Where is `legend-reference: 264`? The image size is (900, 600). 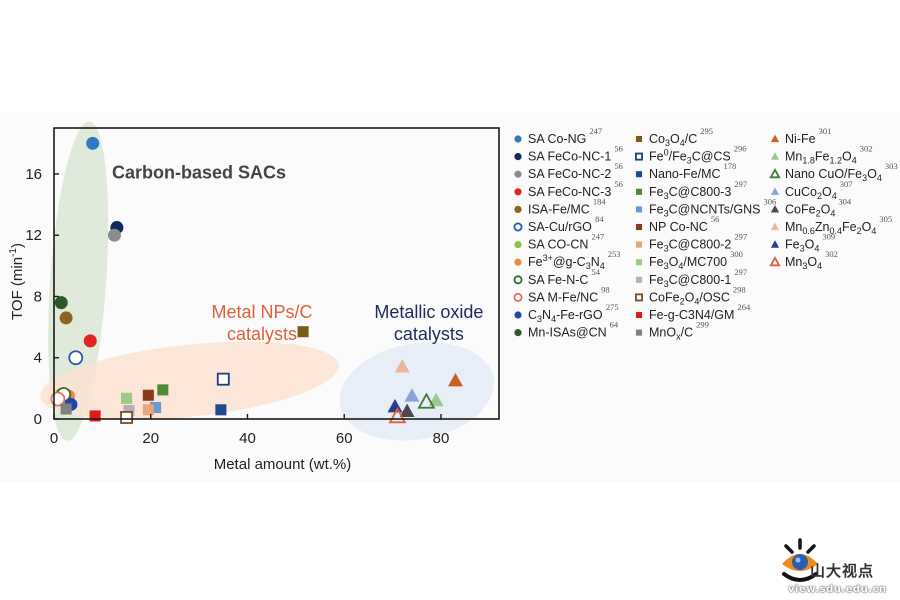
legend-reference: 264 is located at coordinates (744, 307).